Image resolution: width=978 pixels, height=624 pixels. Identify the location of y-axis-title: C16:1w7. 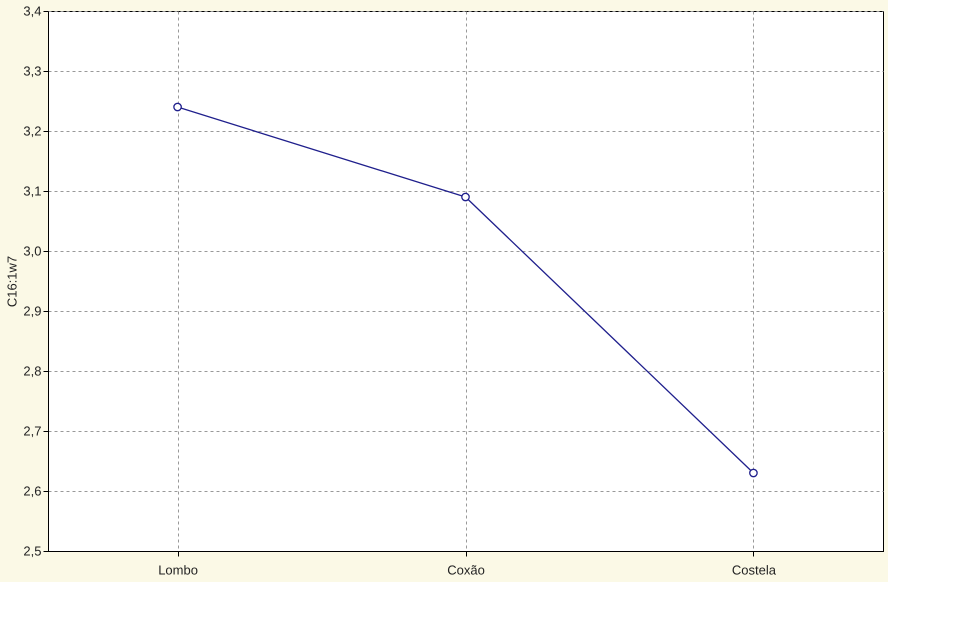
(12, 282).